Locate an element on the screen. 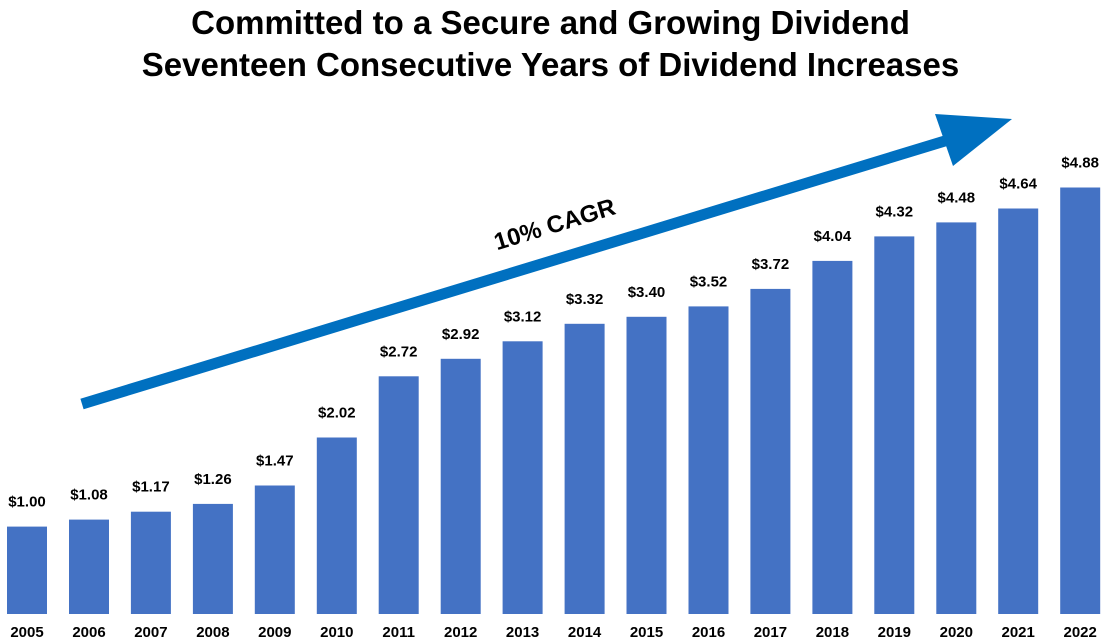  data-label-2011: $2.72 is located at coordinates (399, 351).